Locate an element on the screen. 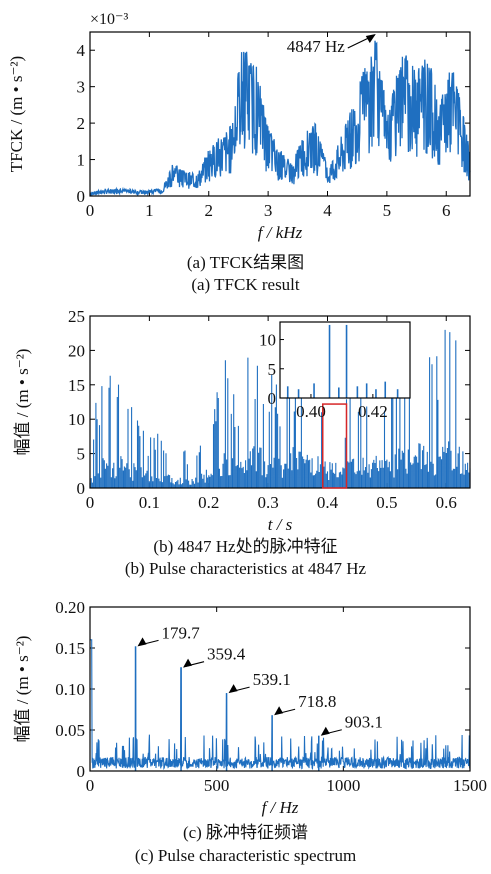  y-tick-label-b: 25 is located at coordinates (76, 316).